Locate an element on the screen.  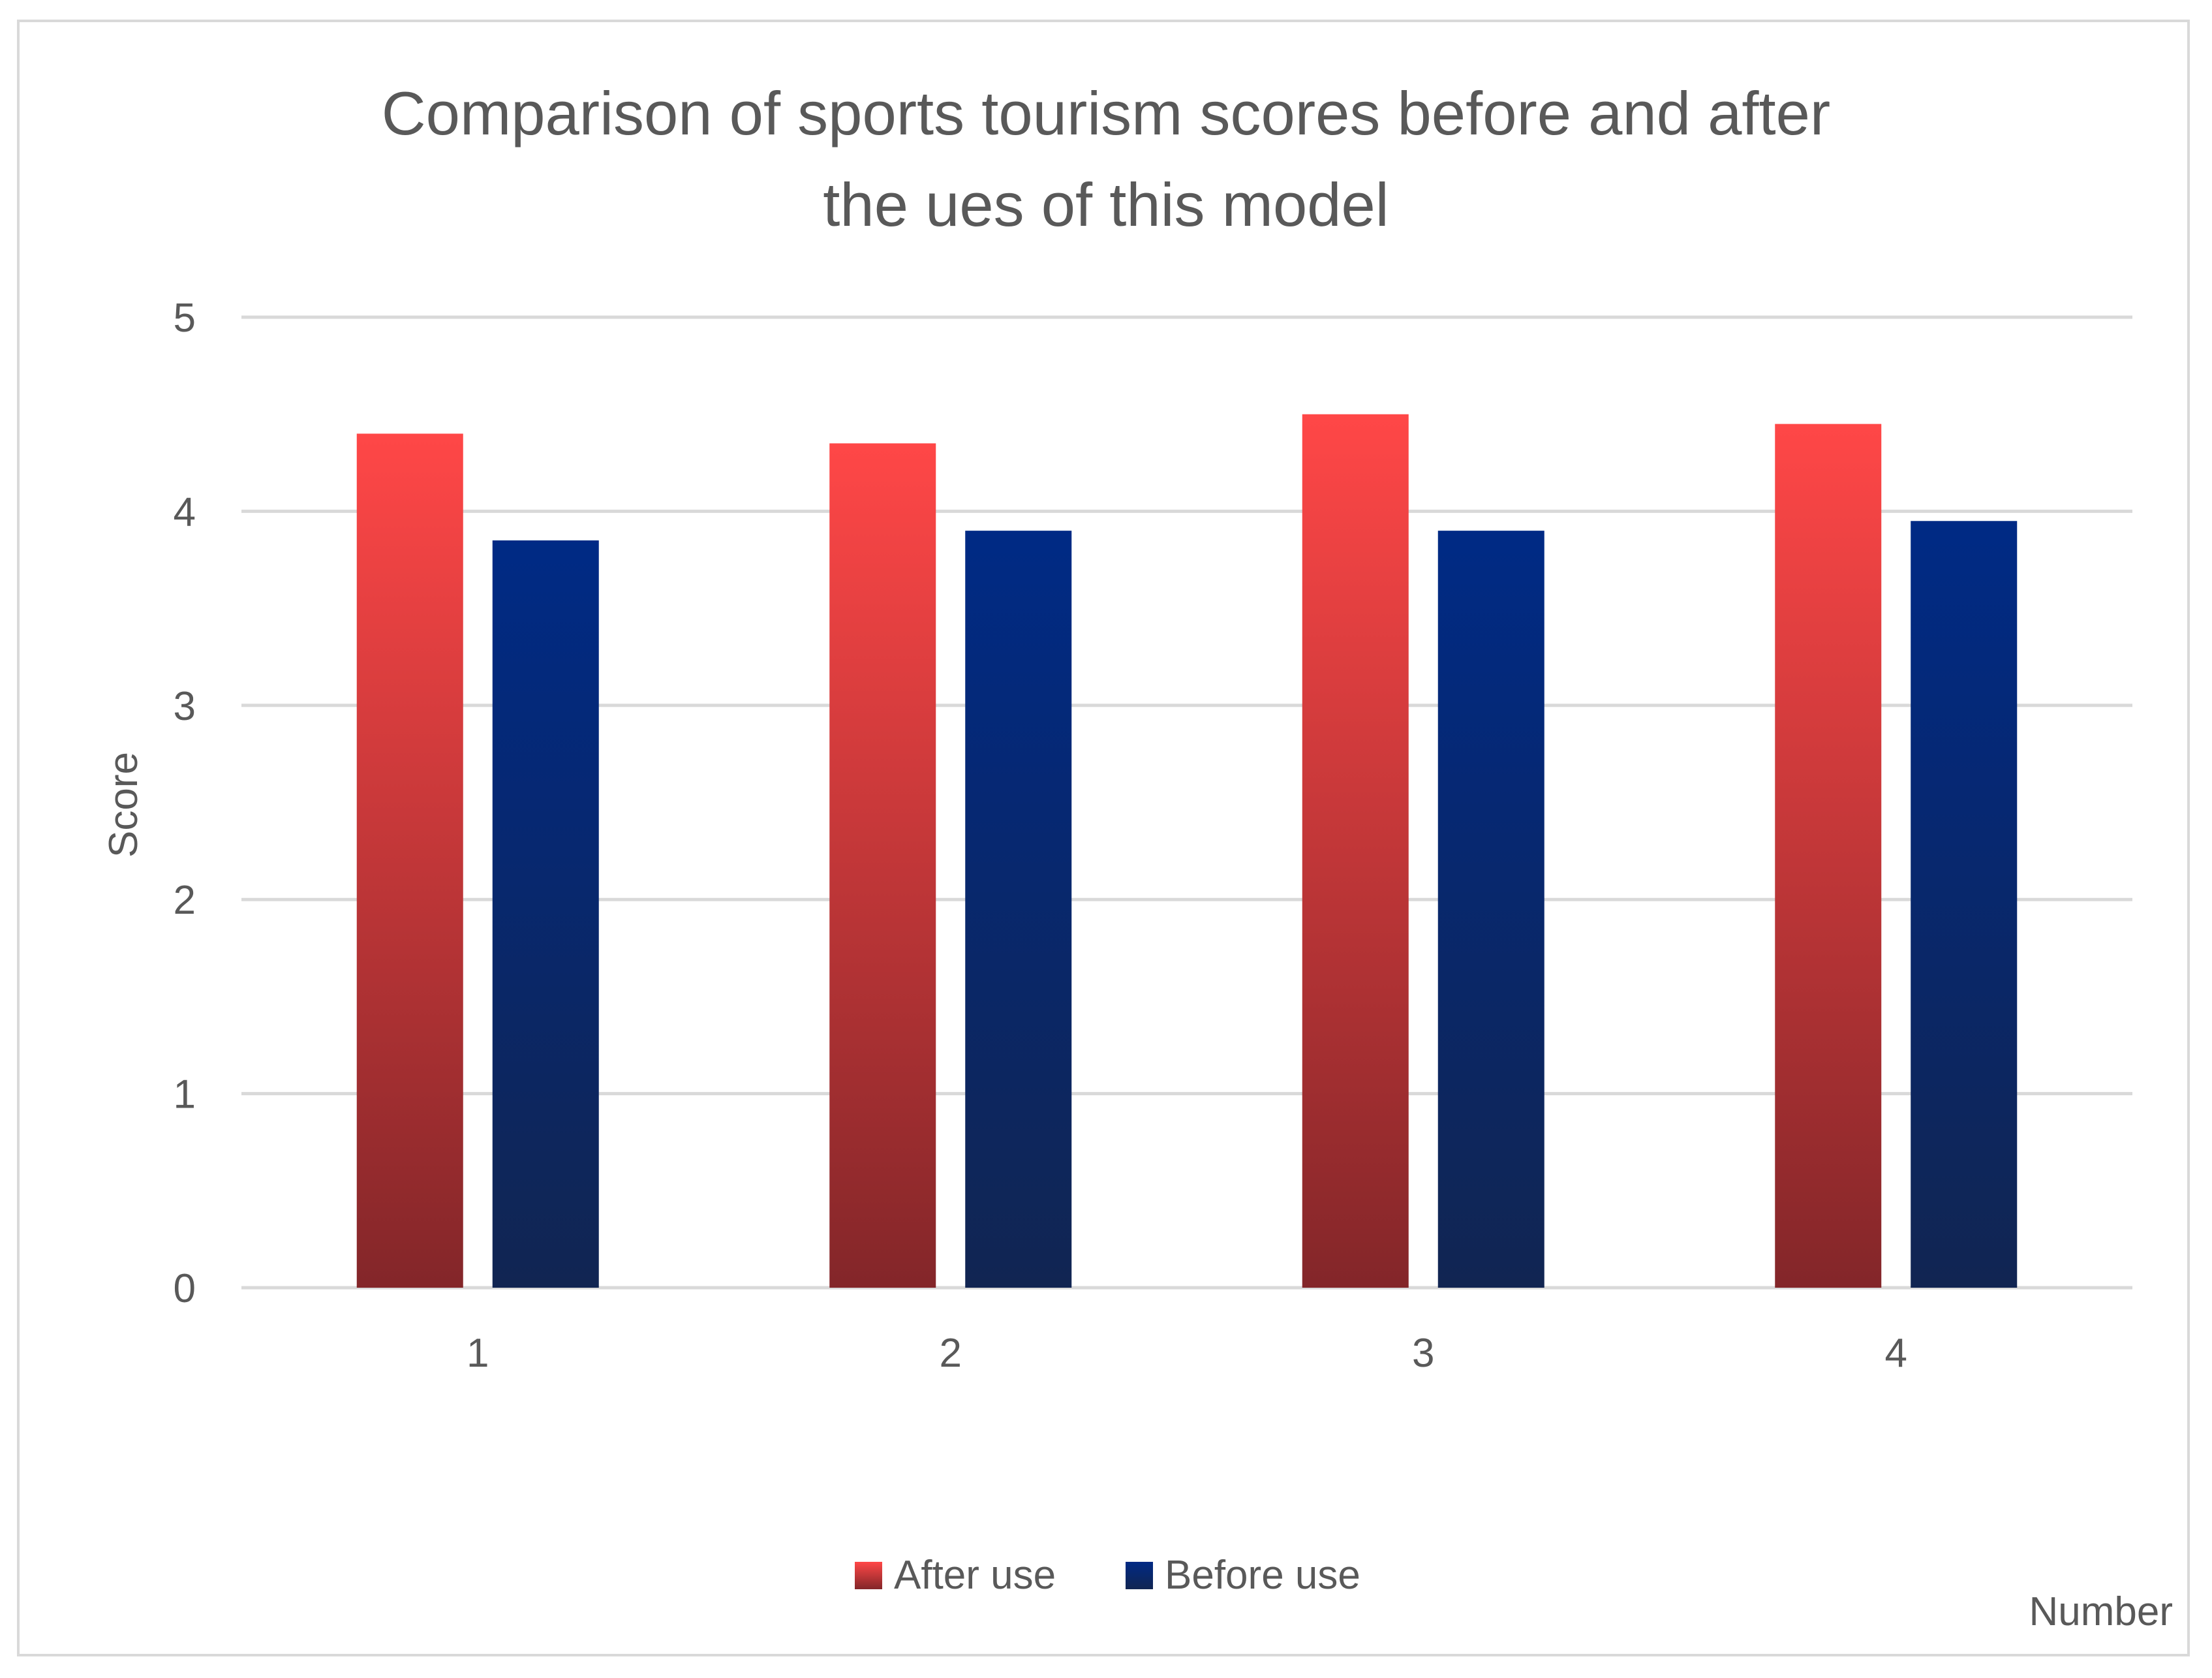
x-axis-title: Number is located at coordinates (2101, 1611).